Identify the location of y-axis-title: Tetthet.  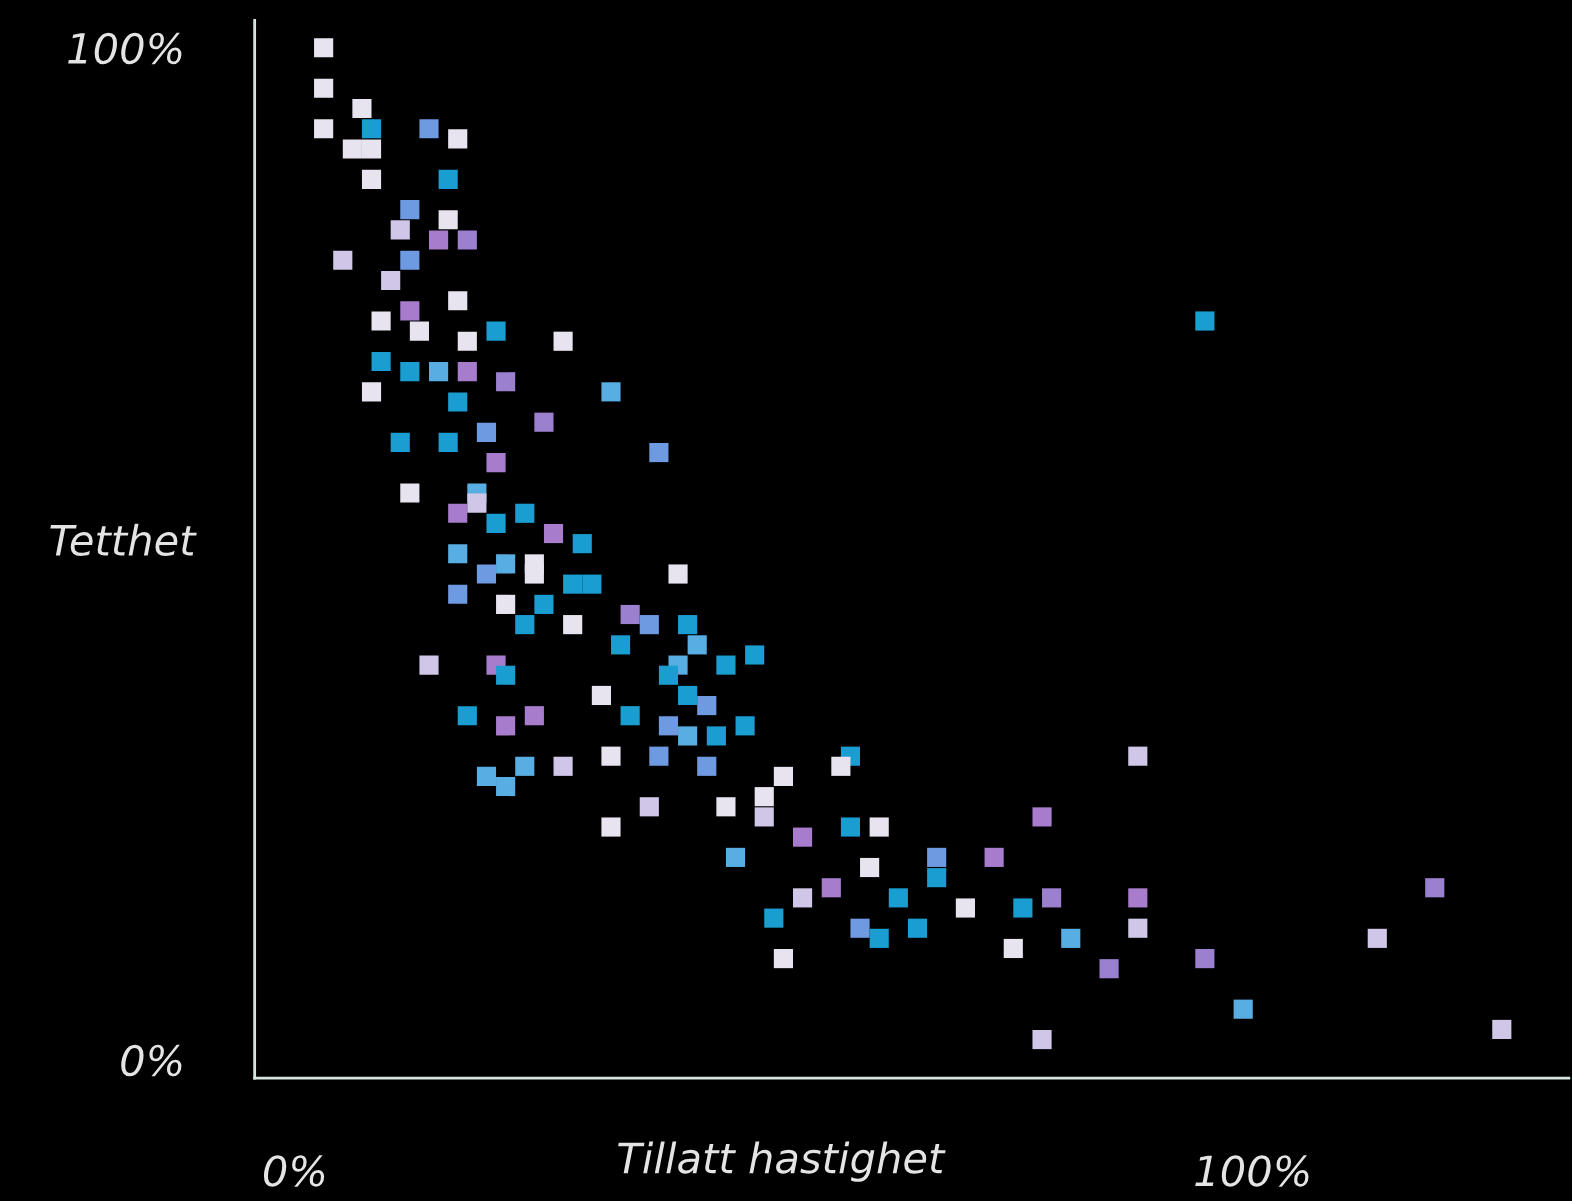
(123, 540).